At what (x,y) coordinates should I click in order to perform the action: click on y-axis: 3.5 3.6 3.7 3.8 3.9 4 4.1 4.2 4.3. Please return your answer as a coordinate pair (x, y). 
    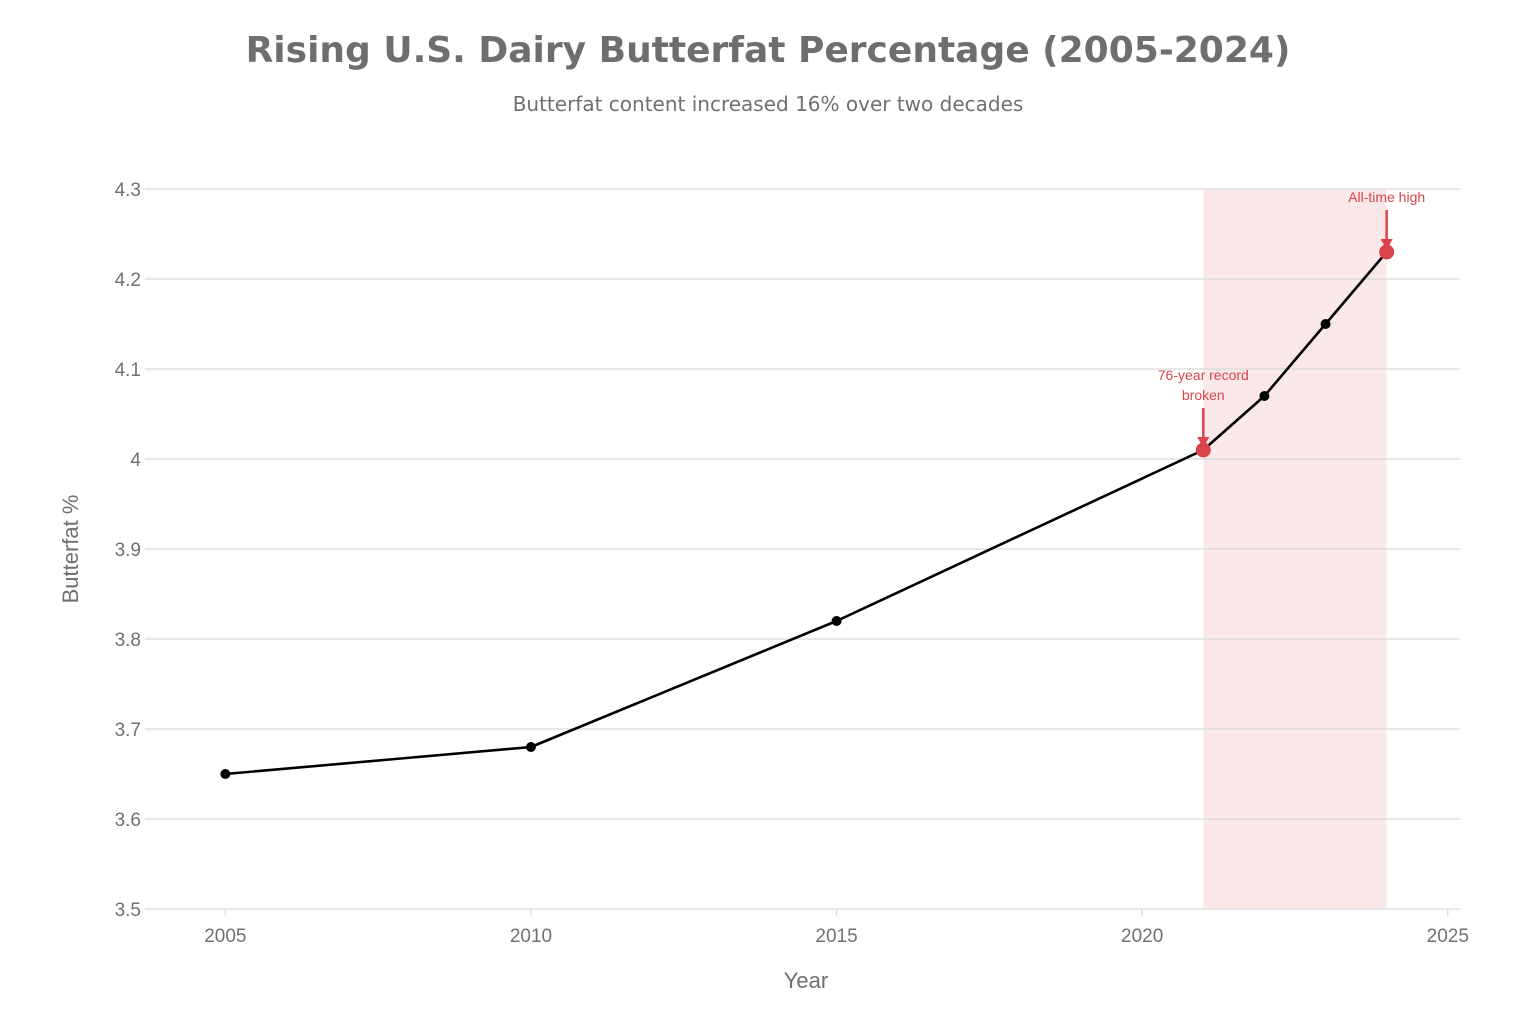
    Looking at the image, I should click on (133, 550).